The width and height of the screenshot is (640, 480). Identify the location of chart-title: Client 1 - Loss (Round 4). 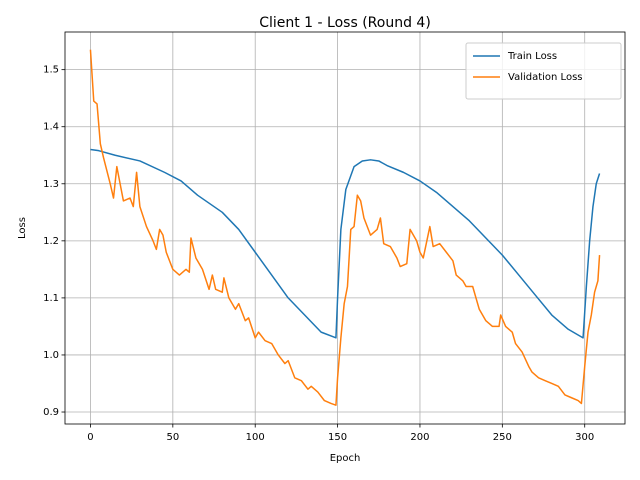
(345, 23).